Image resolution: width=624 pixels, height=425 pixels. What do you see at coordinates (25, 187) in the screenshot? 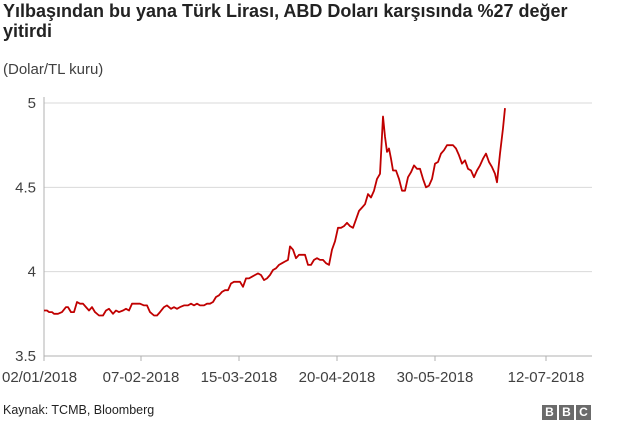
I see `y-tick-label: 4.5` at bounding box center [25, 187].